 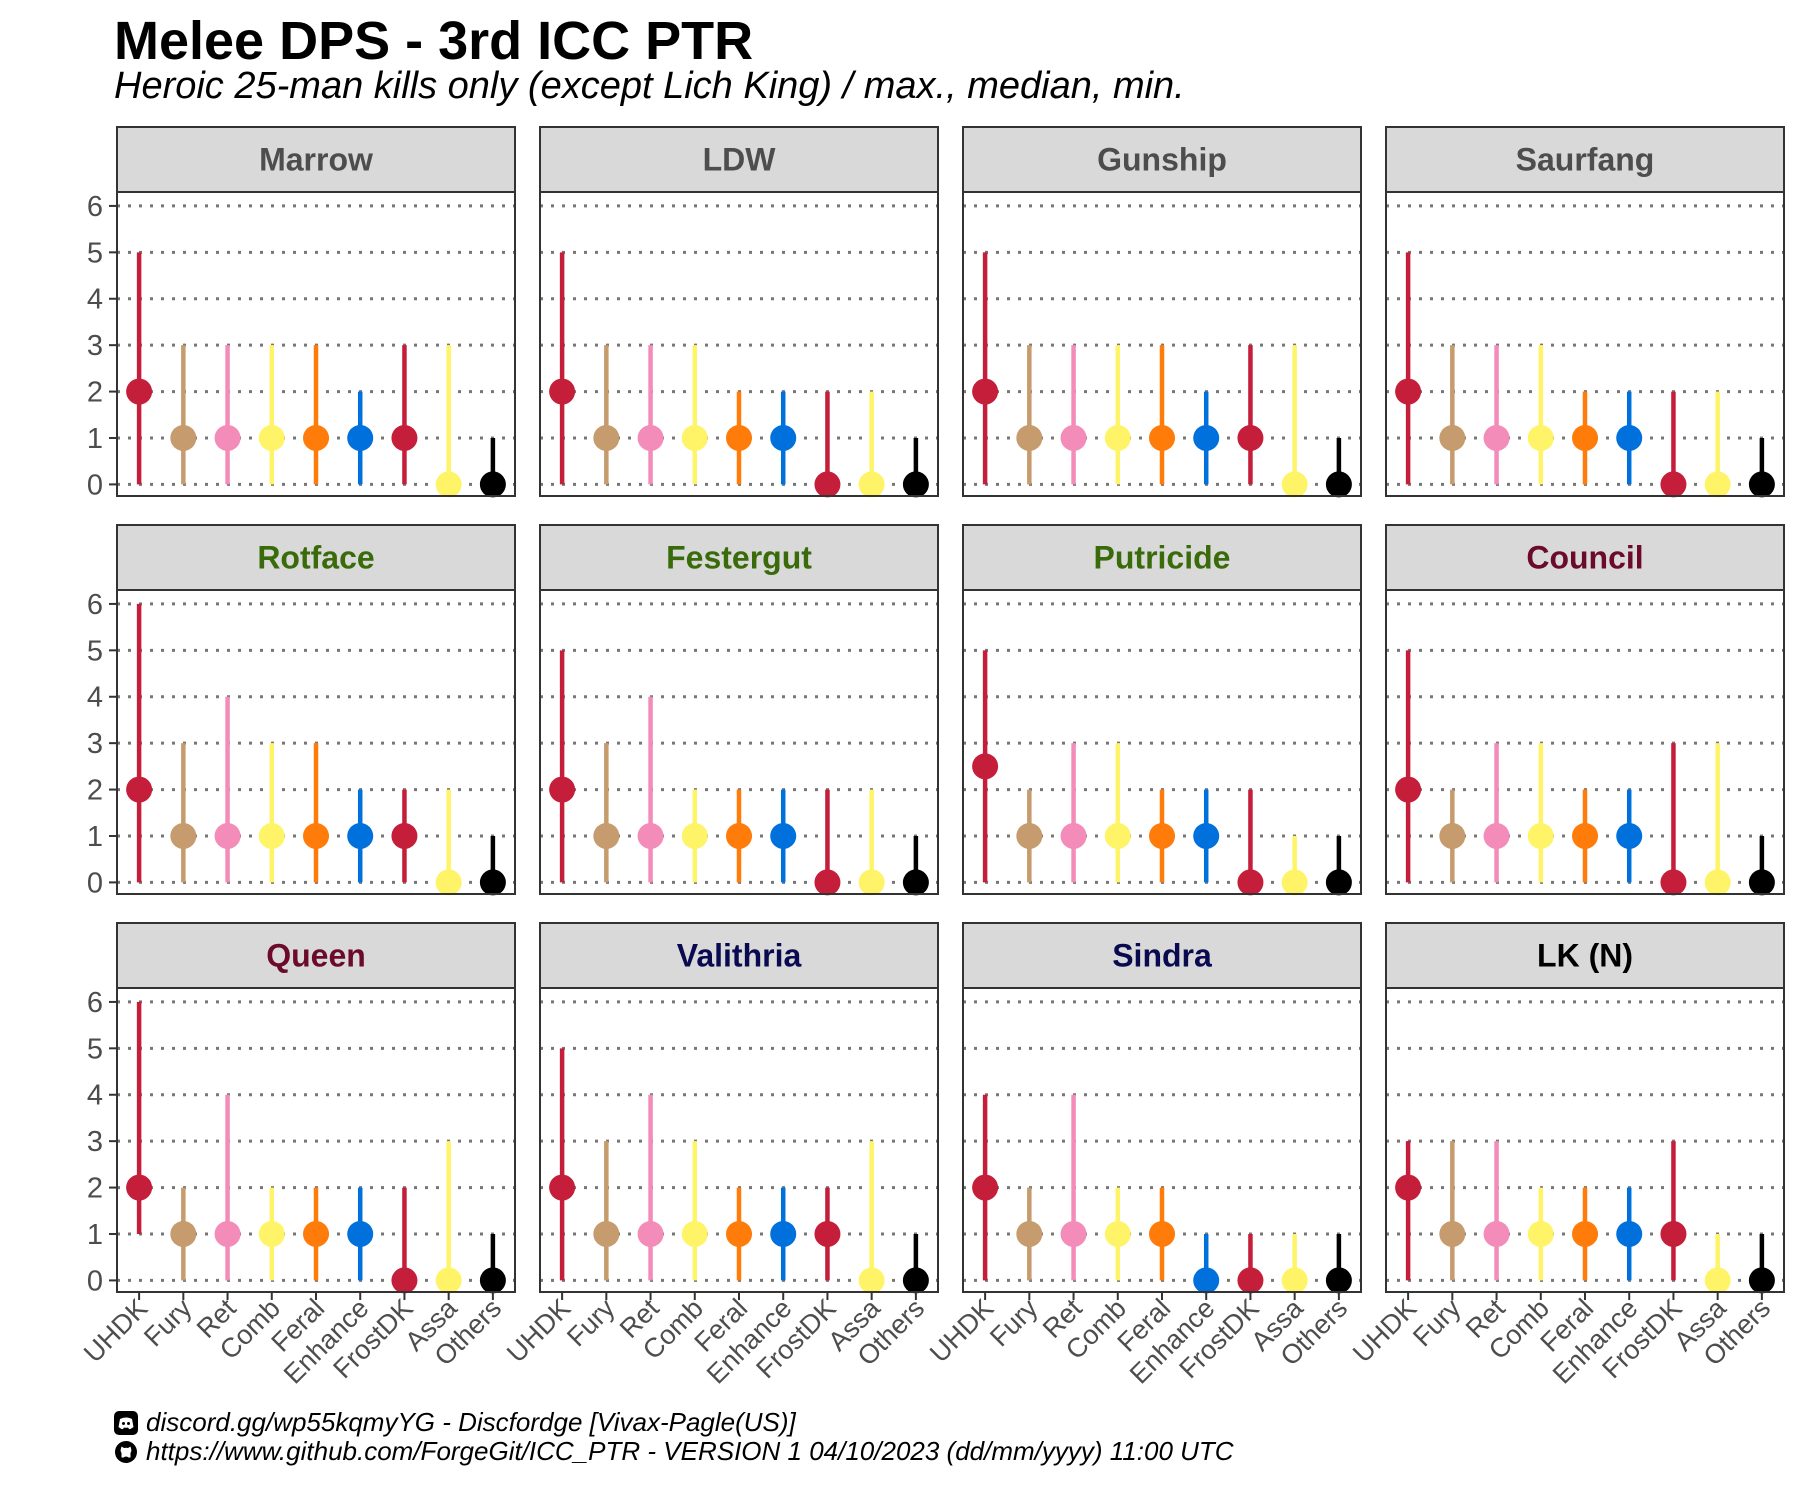 I want to click on panel-border-saurfang, so click(x=1585, y=344).